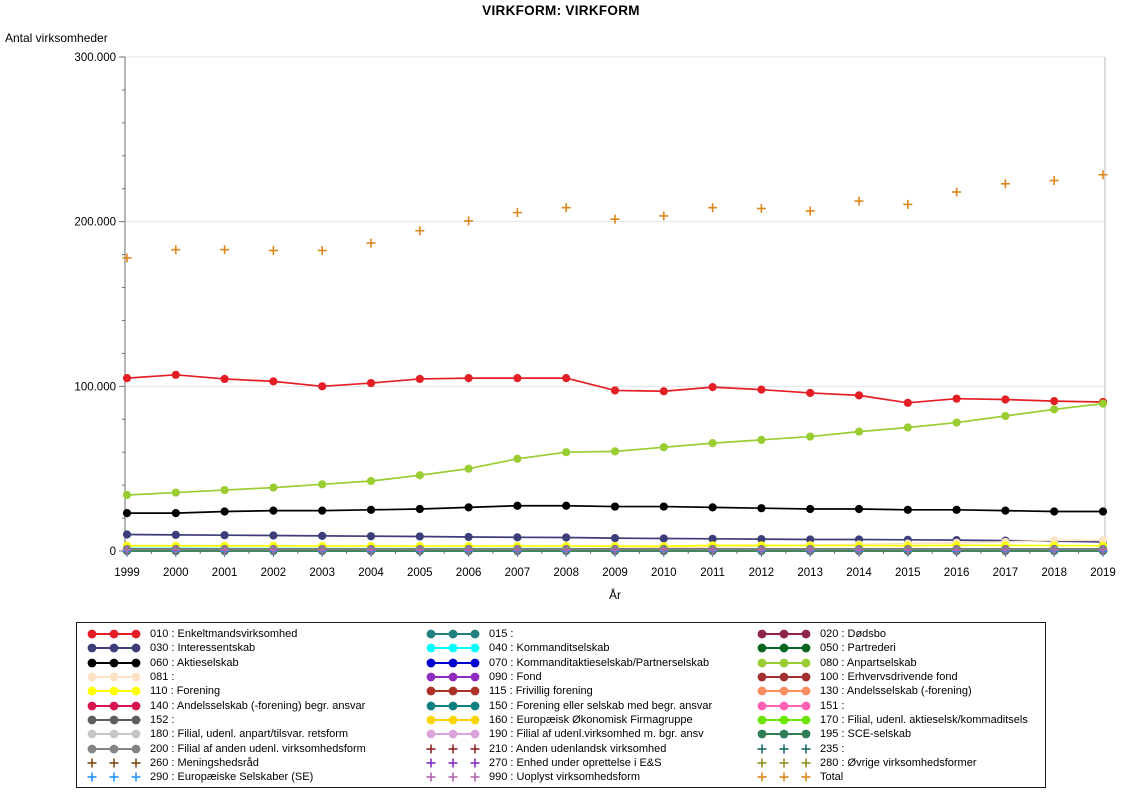 Image resolution: width=1122 pixels, height=793 pixels. What do you see at coordinates (896, 677) in the screenshot?
I see `legend-item-100: 100 : Erhvervsdrivende fond` at bounding box center [896, 677].